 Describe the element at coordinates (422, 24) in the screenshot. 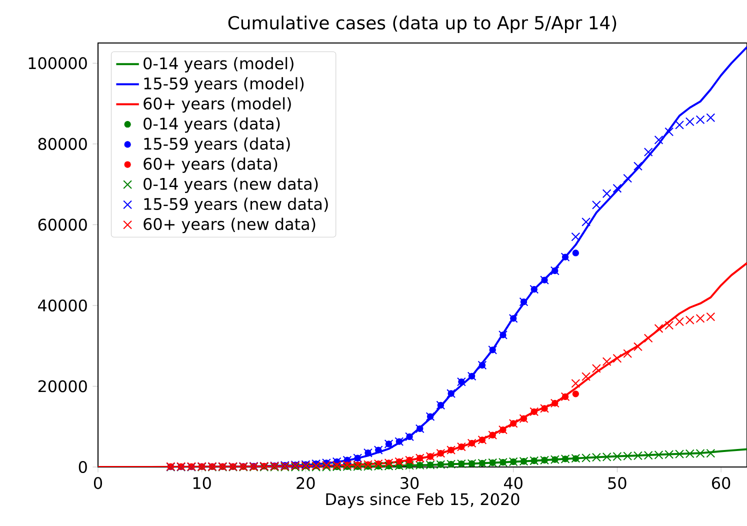

I see `chart-title: Cumulative cases (data up to Apr 5/Apr 14)` at that location.